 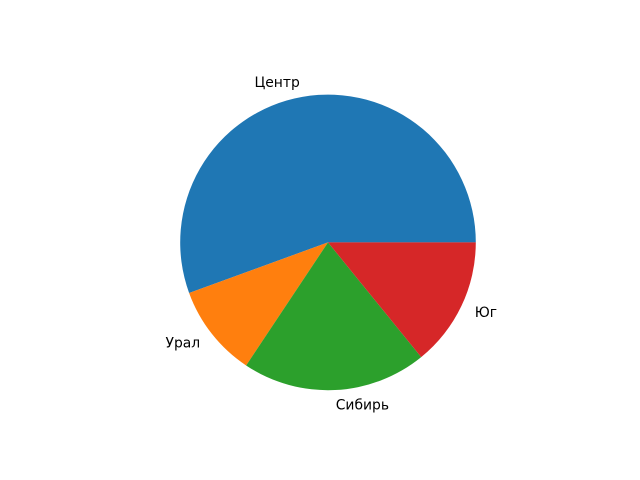 What do you see at coordinates (486, 313) in the screenshot?
I see `slice-label: Юг` at bounding box center [486, 313].